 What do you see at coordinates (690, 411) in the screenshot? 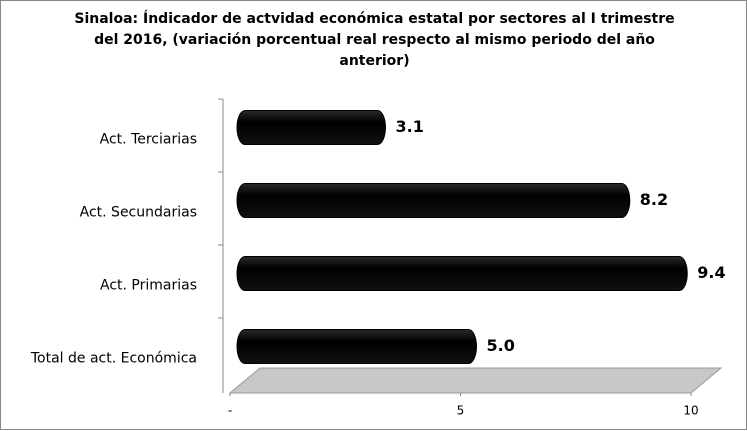
I see `x-tick-label: 10` at bounding box center [690, 411].